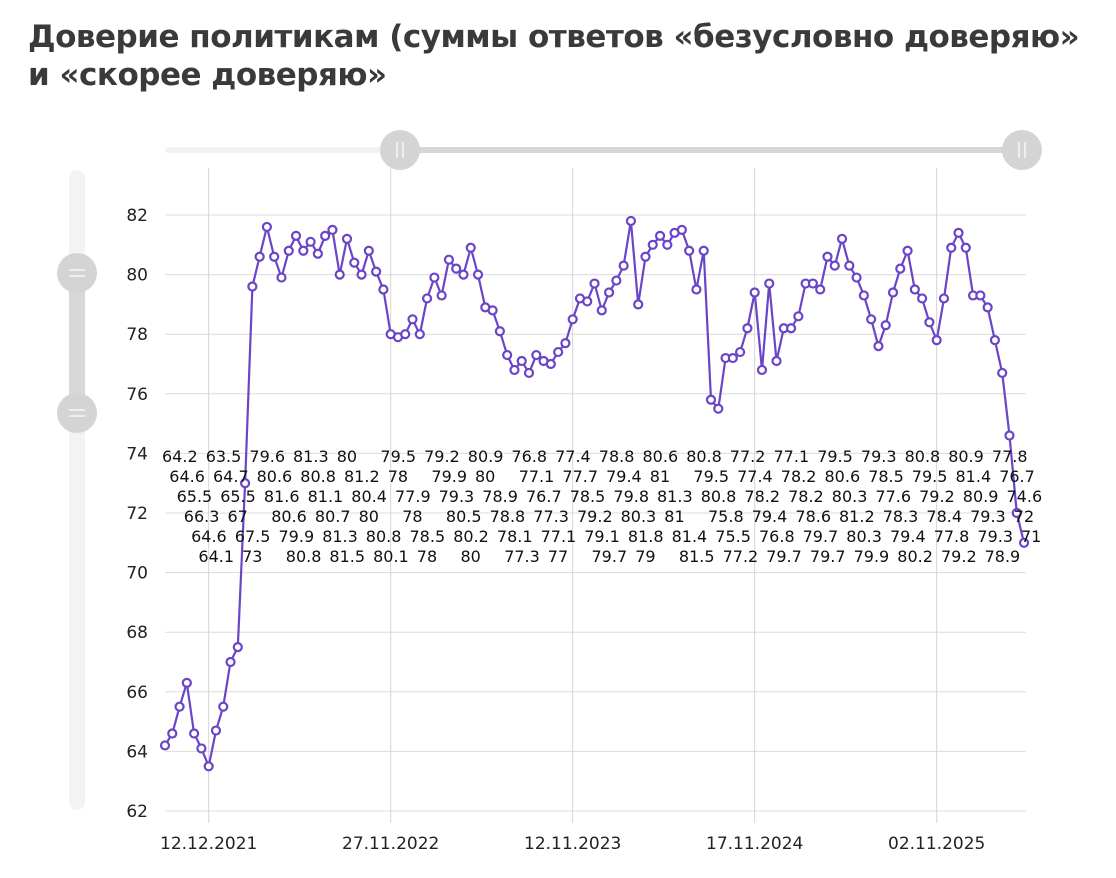 This screenshot has height=878, width=1116. Describe the element at coordinates (645, 556) in the screenshot. I see `data-label: 79` at that location.